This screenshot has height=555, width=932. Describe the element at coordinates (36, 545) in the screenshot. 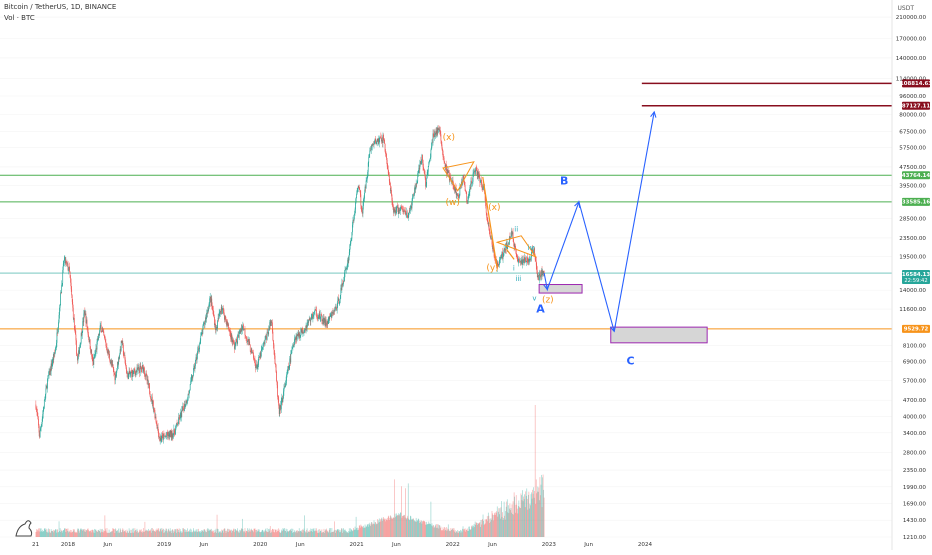

I see `time-tick-label: 21` at that location.